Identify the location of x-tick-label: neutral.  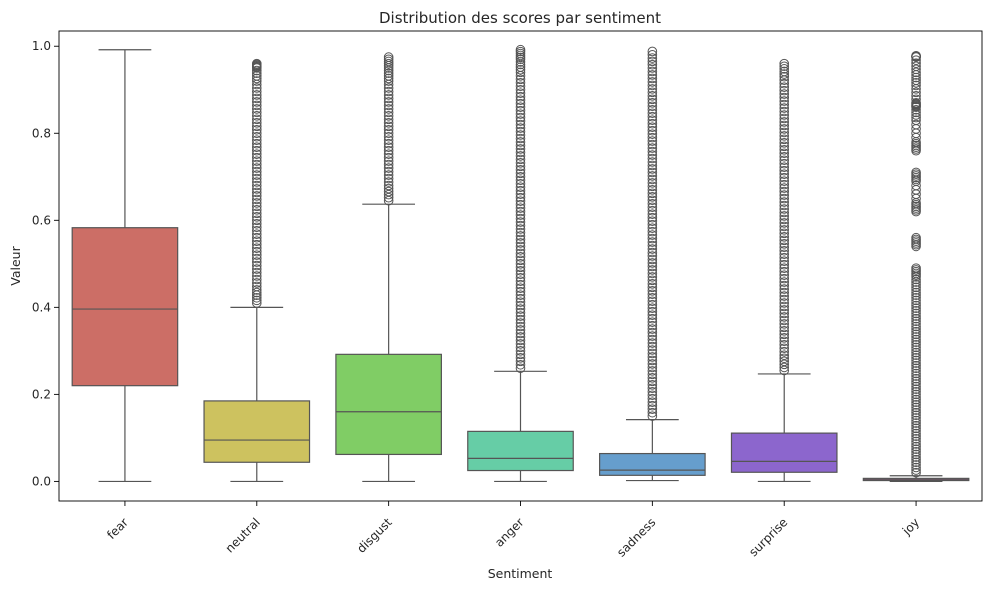
(243, 535).